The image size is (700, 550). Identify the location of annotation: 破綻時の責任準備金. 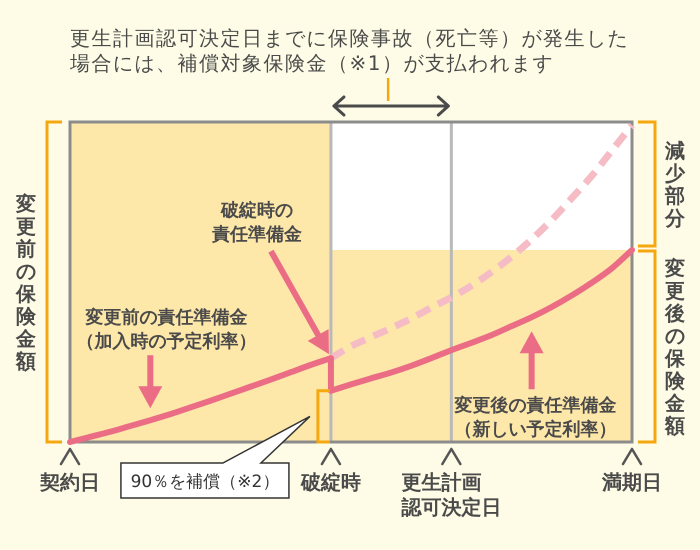
(256, 223).